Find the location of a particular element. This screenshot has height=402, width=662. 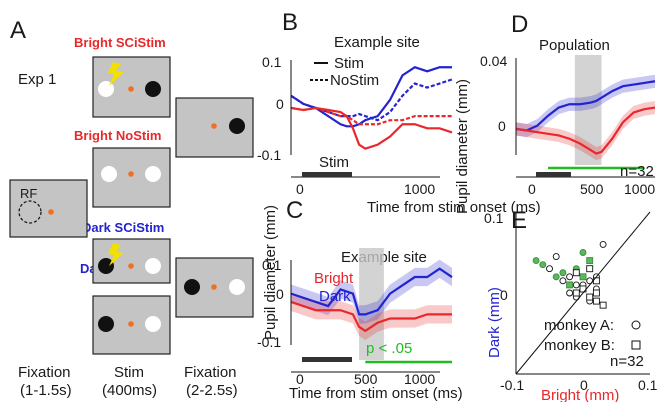

panel-b-axes: 0.1 0 -0.1 0 1000 Stim is located at coordinates (348, 125).